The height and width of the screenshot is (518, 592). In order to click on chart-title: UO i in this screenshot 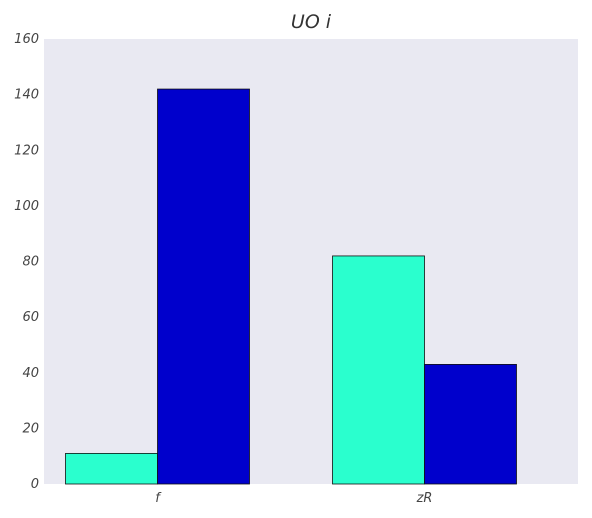, I will do `click(311, 22)`.